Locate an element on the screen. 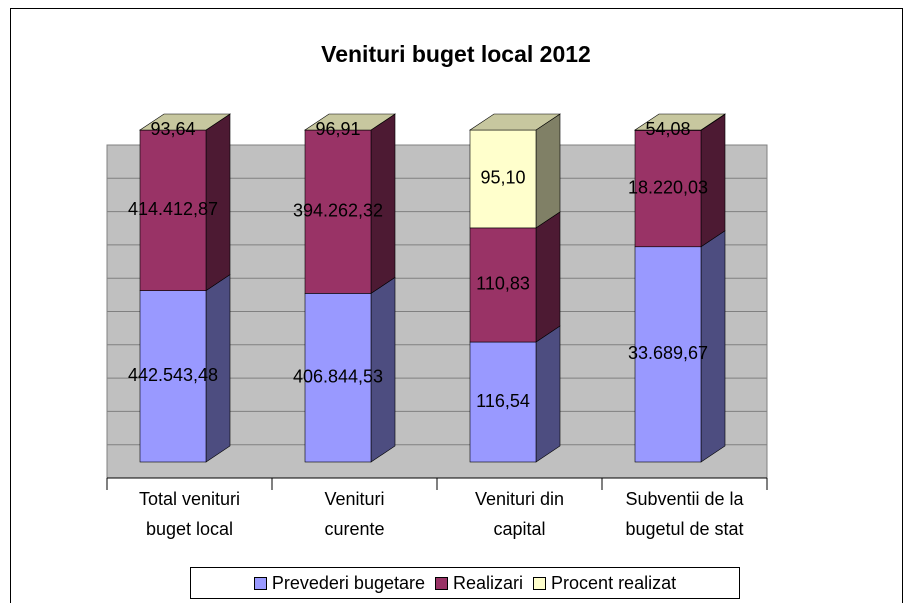 The width and height of the screenshot is (913, 603). data-label: 33.689,67 is located at coordinates (668, 353).